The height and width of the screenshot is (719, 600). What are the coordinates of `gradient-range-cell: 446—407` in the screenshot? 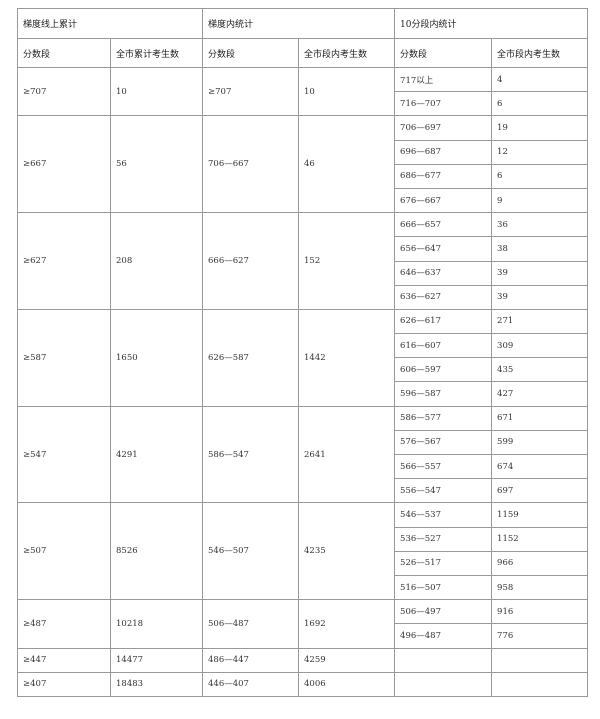 It's located at (251, 684).